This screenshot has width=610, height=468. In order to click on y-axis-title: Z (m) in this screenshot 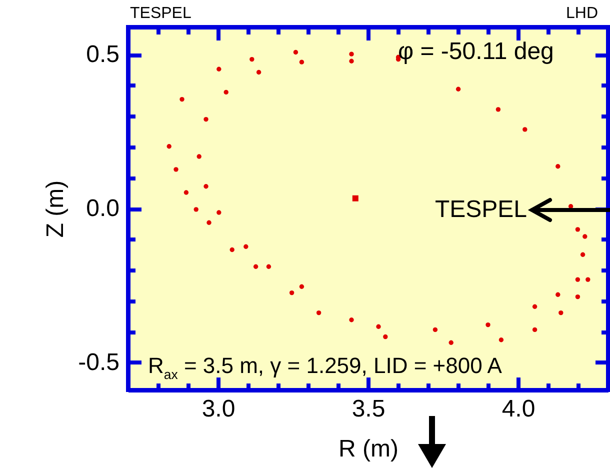, I will do `click(56, 209)`.